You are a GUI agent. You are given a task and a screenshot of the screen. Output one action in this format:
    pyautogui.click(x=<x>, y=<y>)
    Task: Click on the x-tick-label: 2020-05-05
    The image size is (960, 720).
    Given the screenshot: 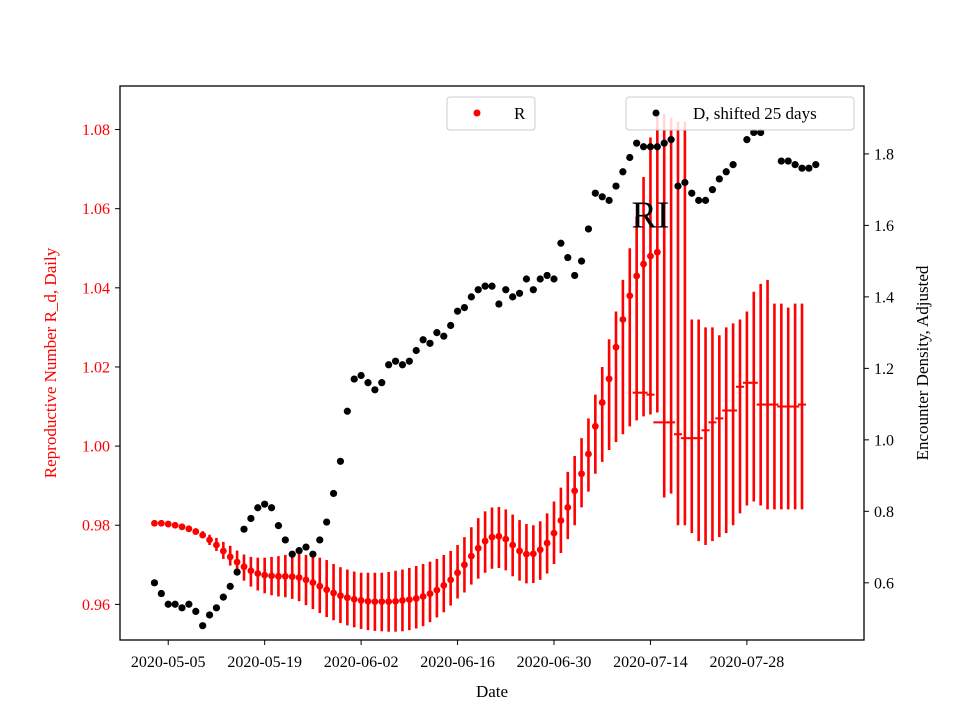 What is the action you would take?
    pyautogui.click(x=168, y=662)
    